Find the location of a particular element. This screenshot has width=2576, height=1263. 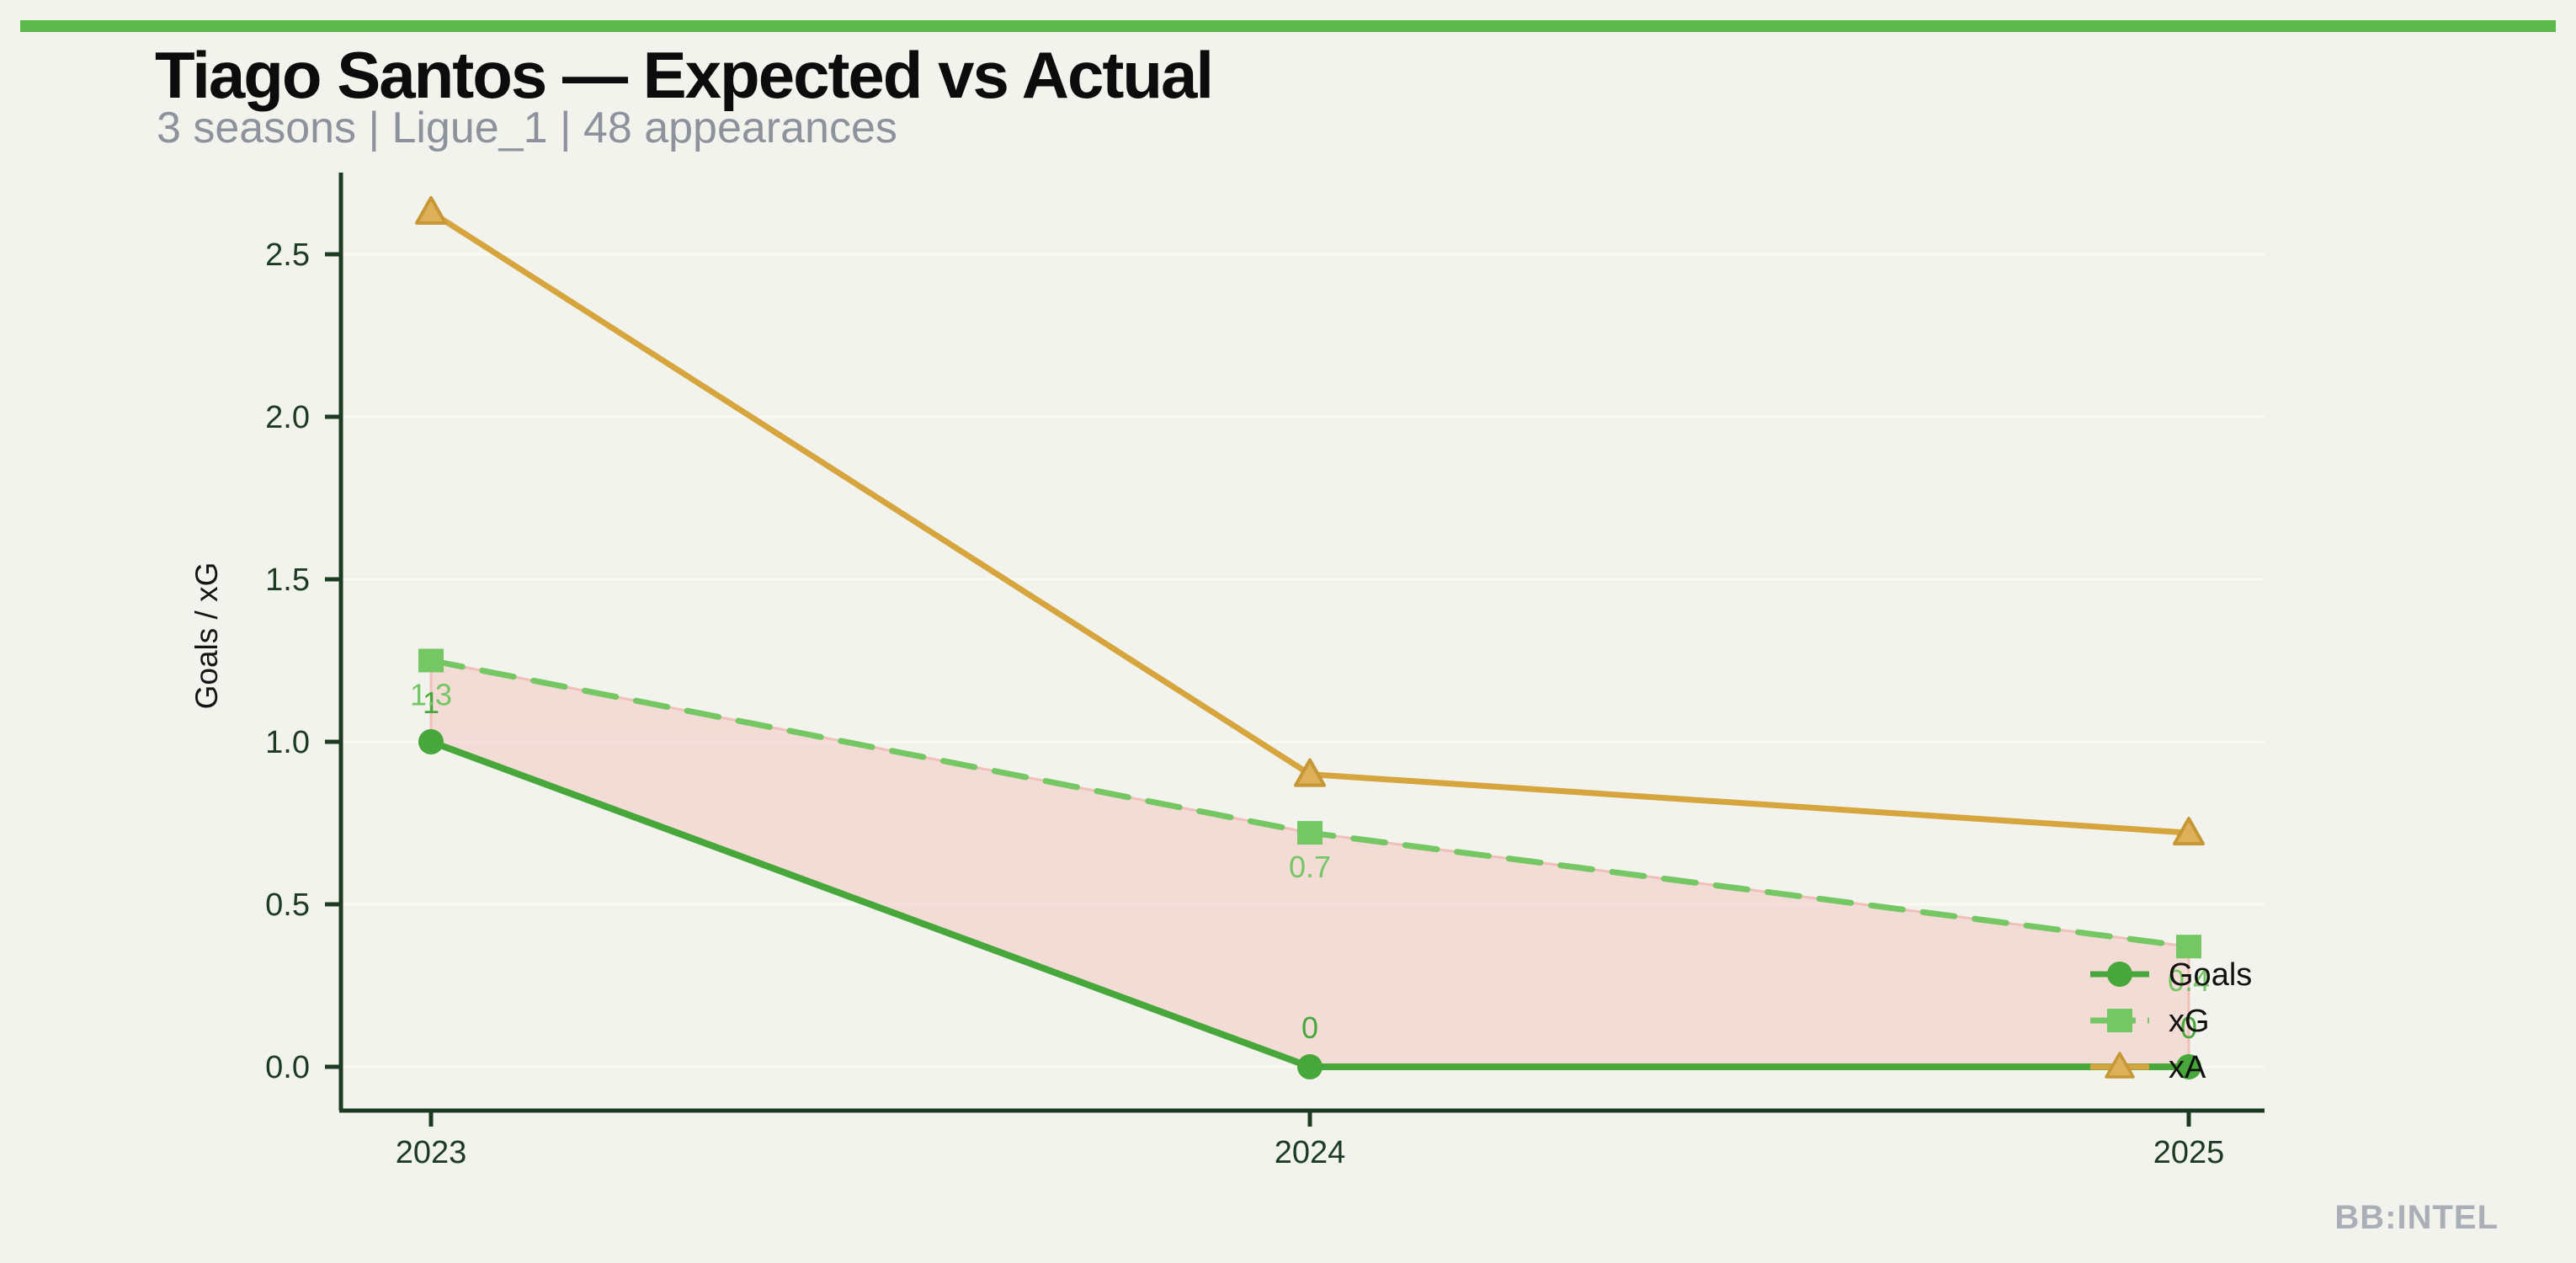

legend: Goals xG xA is located at coordinates (2171, 1021).